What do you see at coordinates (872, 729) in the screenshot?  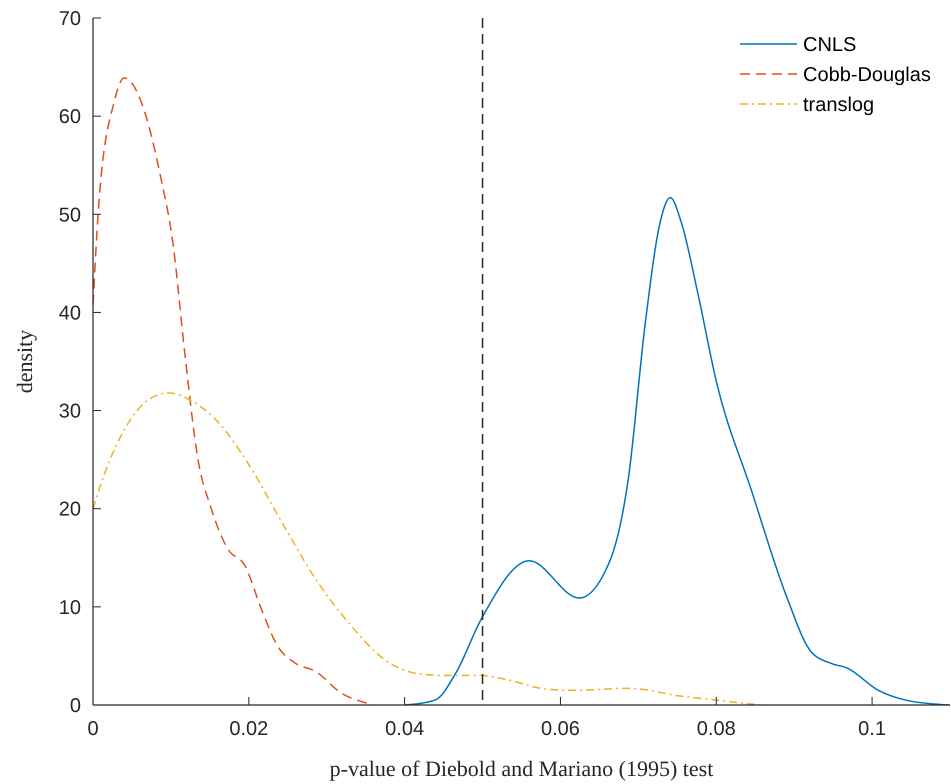 I see `x-tick-label: 0.1` at bounding box center [872, 729].